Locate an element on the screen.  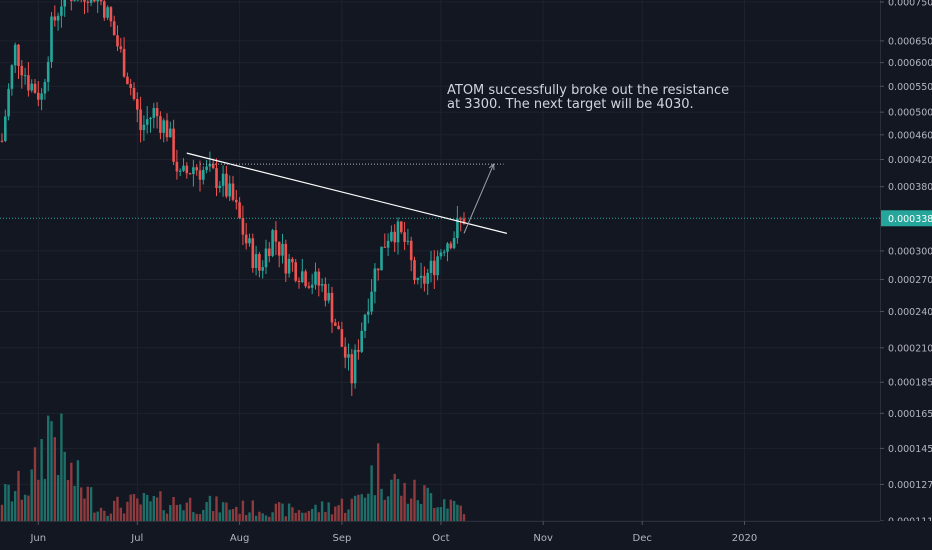
price-axis-bg is located at coordinates (906, 275).